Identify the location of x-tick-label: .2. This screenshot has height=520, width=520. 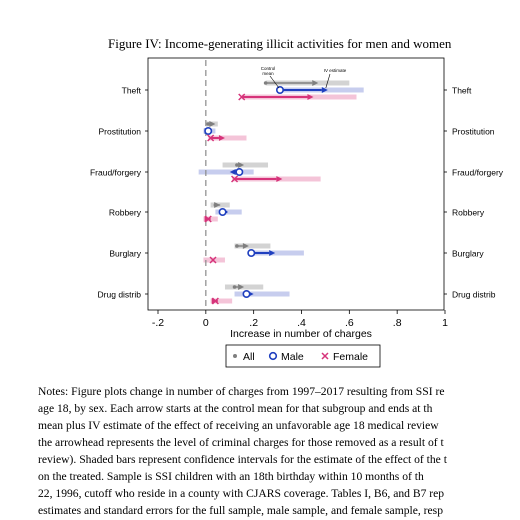
(253, 323).